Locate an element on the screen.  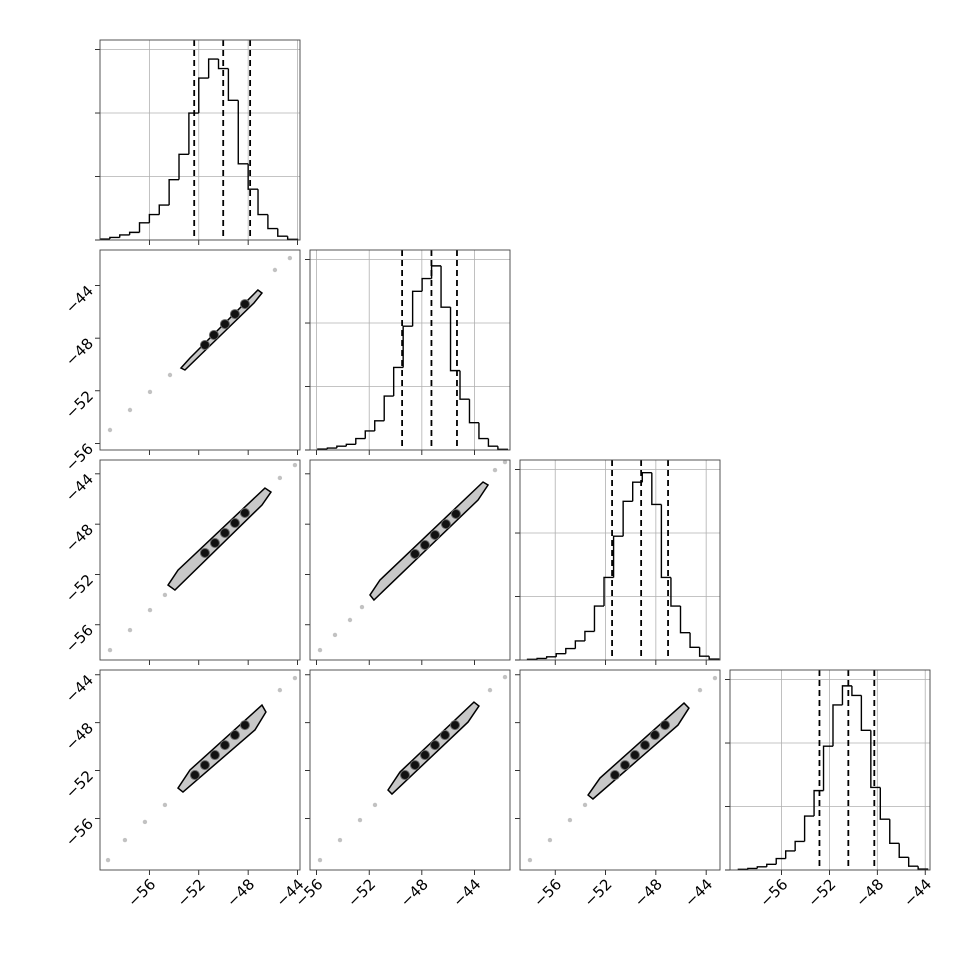
x-tick-label: −52 is located at coordinates (191, 892).